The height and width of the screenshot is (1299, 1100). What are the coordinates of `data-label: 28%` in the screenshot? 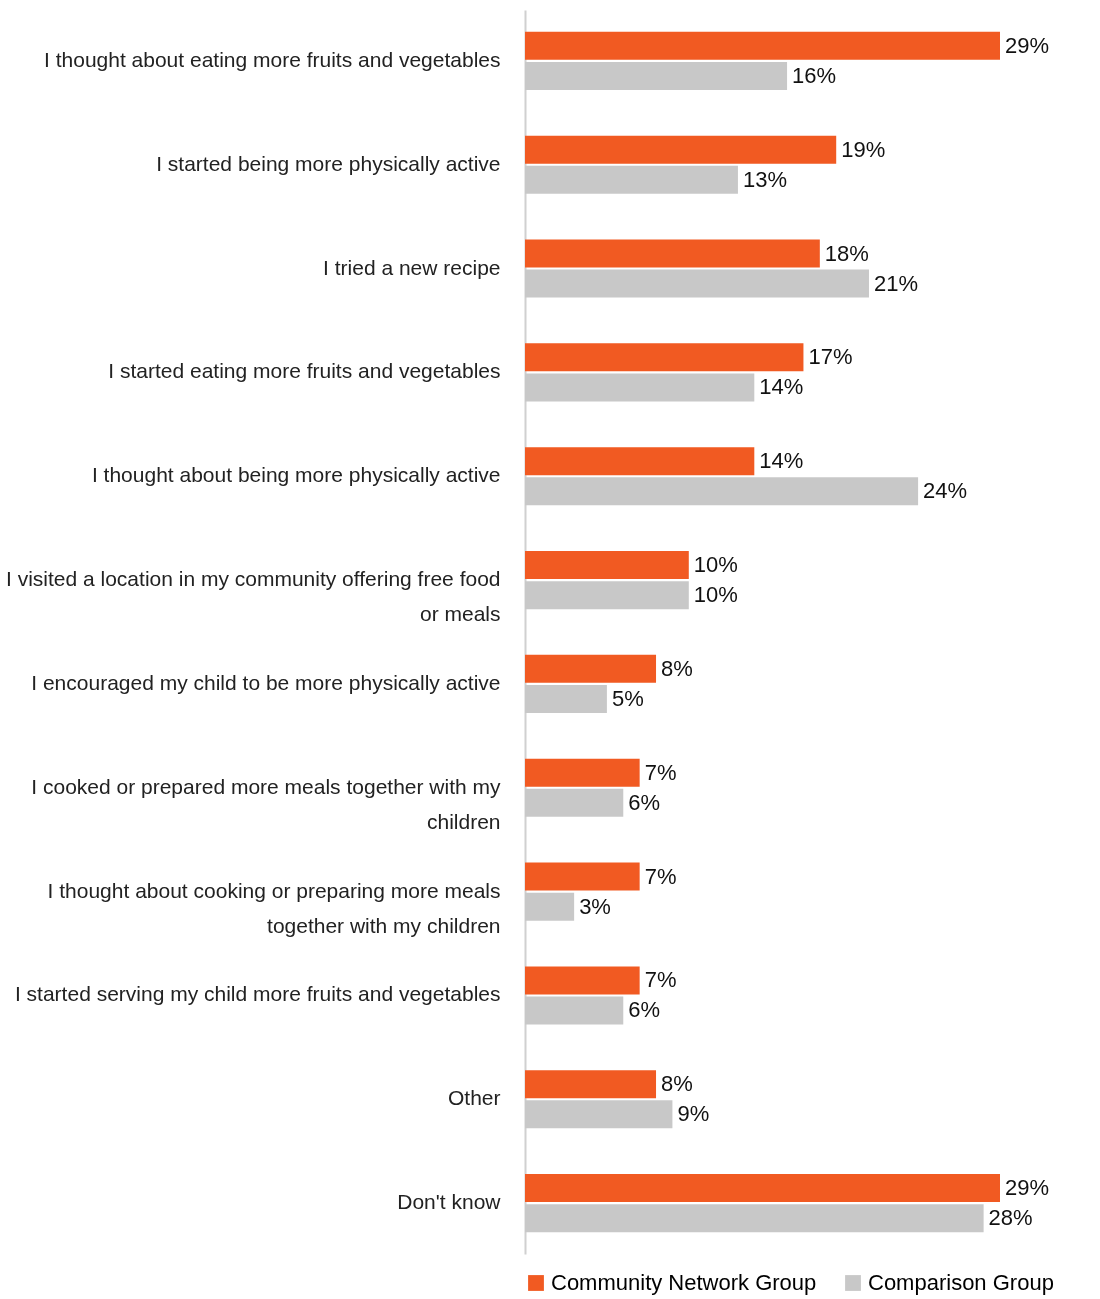 It's located at (1010, 1218).